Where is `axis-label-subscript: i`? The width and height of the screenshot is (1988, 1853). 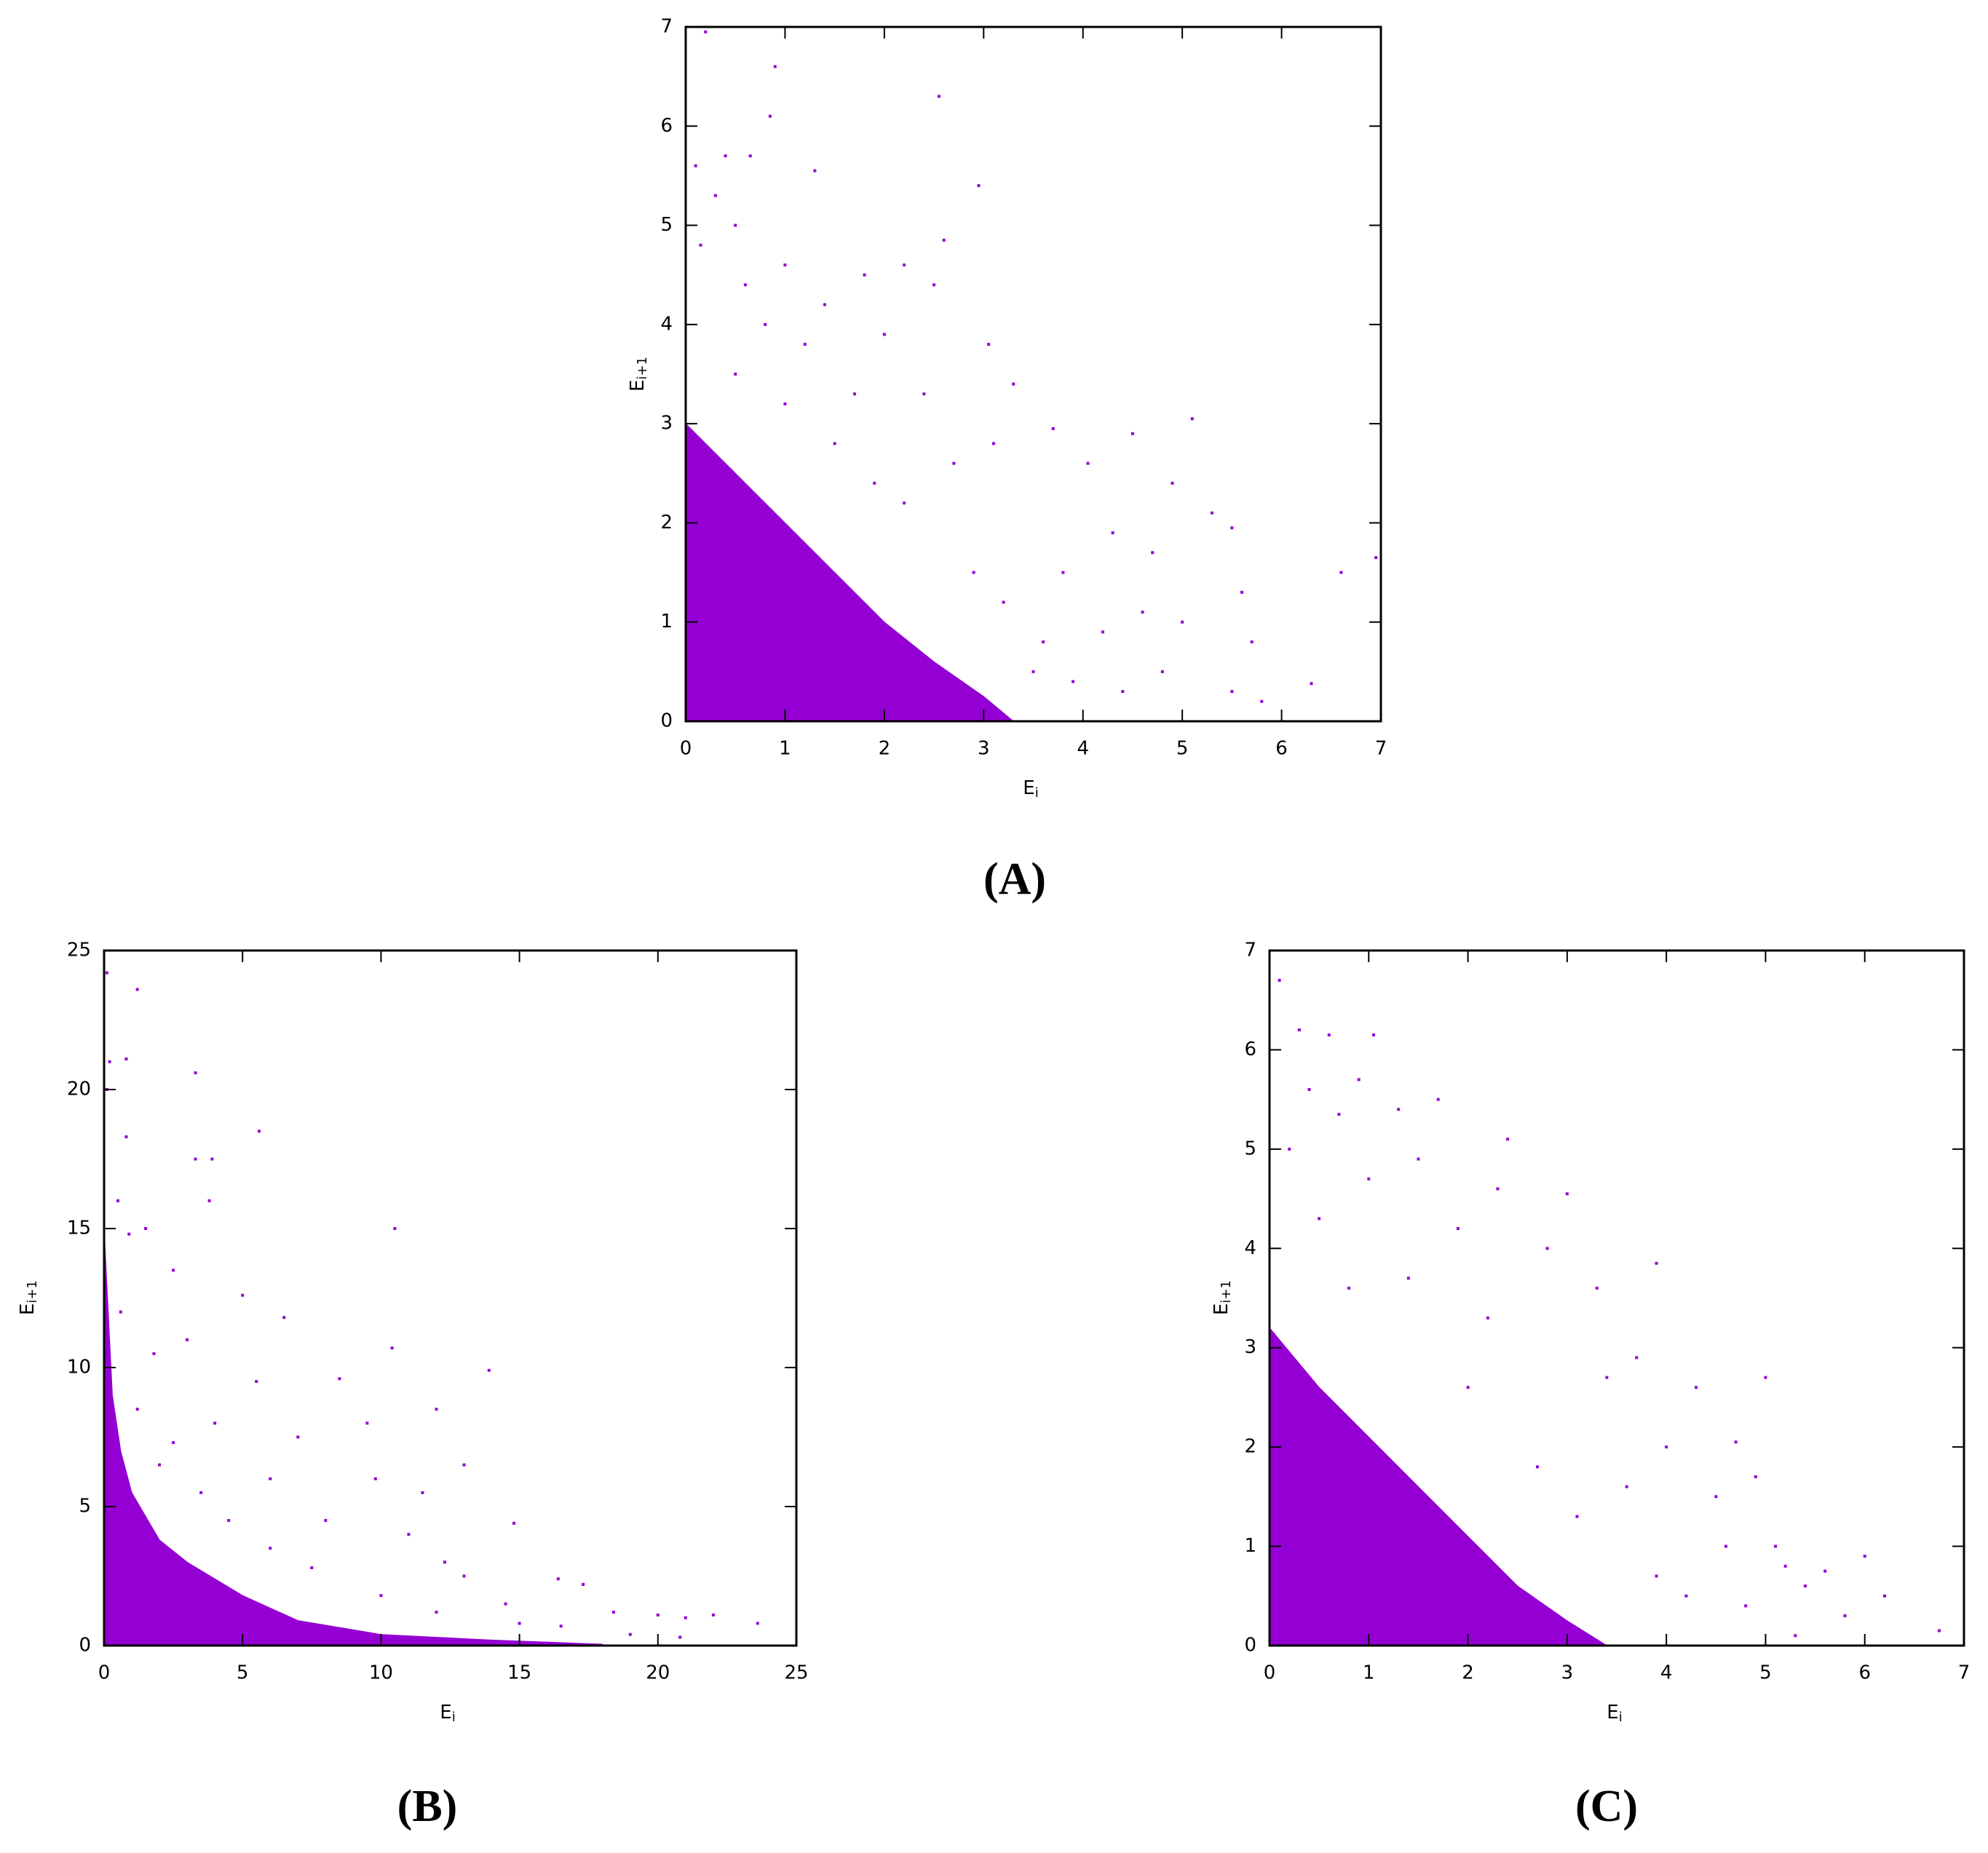 axis-label-subscript: i is located at coordinates (1037, 793).